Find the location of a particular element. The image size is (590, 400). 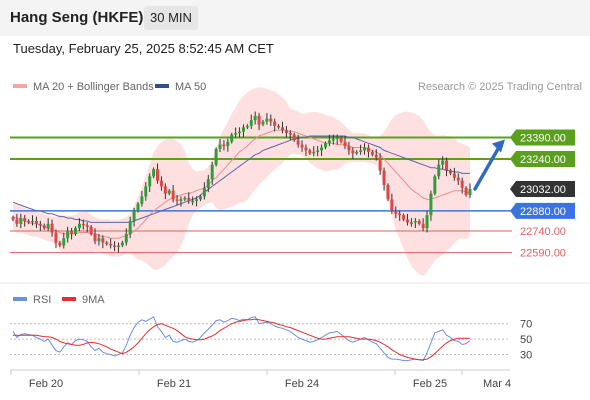

interval-button: 30 MIN is located at coordinates (171, 18).